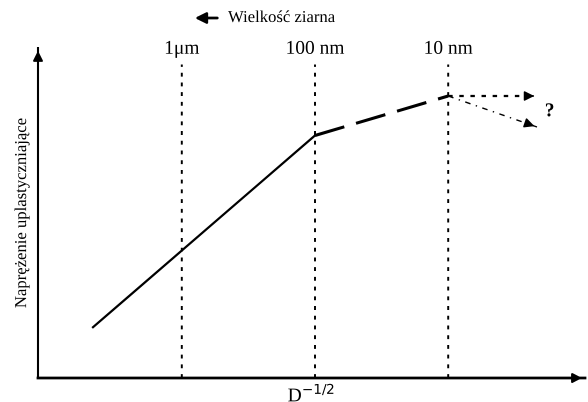  I want to click on x-tick-label: 10 nm, so click(448, 47).